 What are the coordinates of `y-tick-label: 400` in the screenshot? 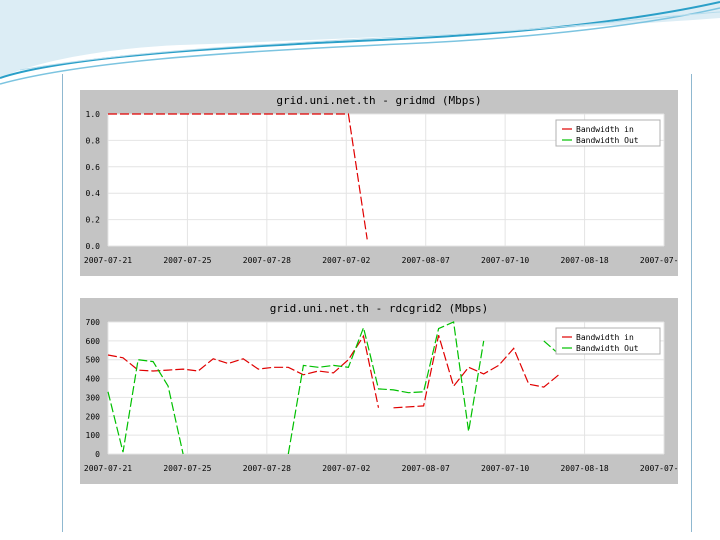 It's located at (93, 379).